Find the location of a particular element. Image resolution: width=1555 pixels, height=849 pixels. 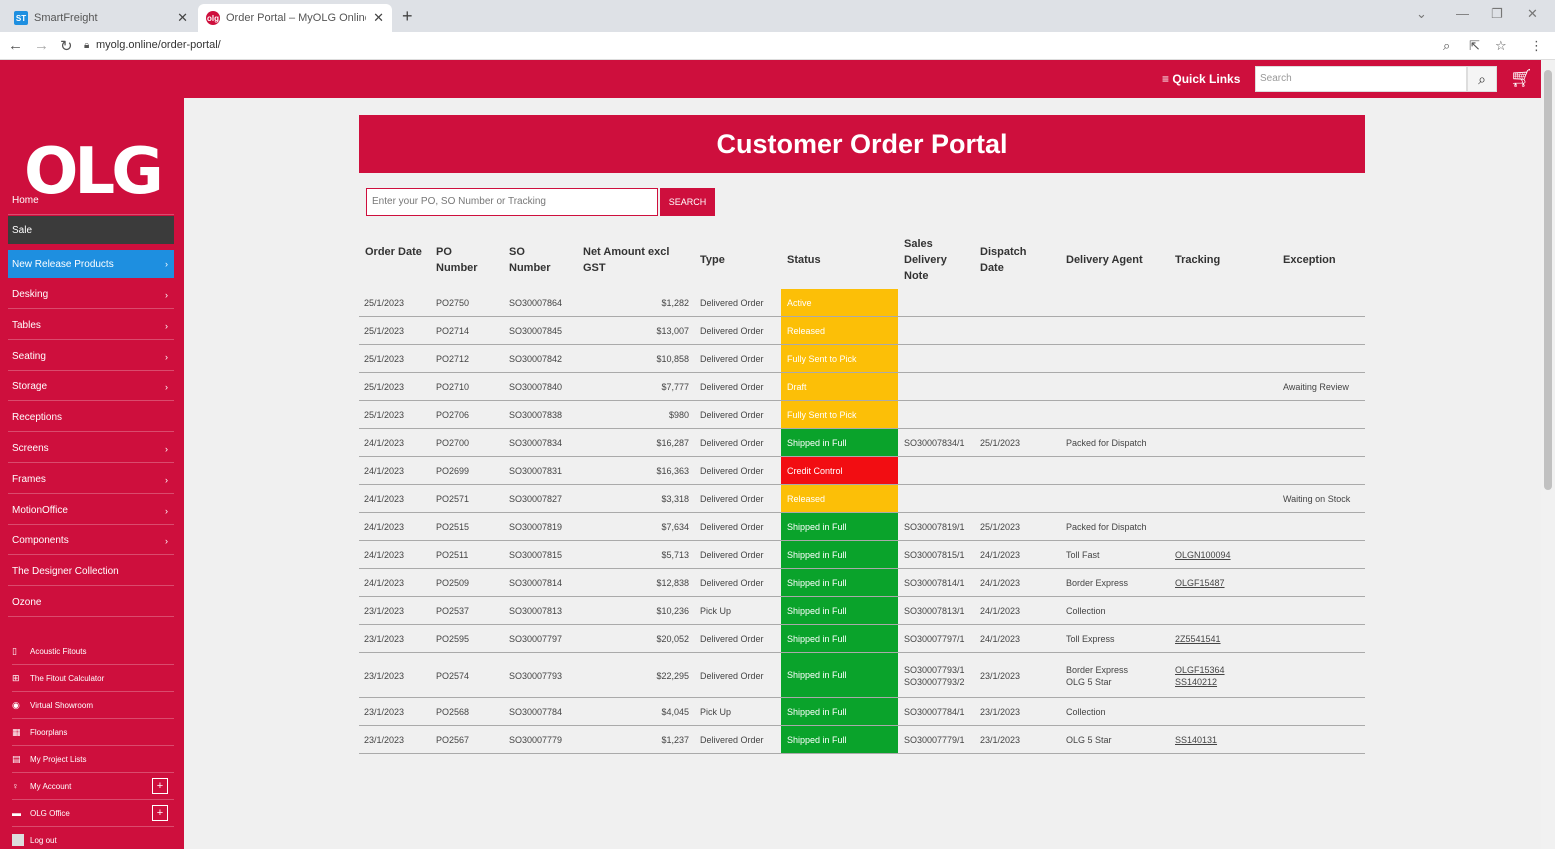

sidebar-tool-virtual-showroom: ◉ Virtual Showroom is located at coordinates (93, 705).